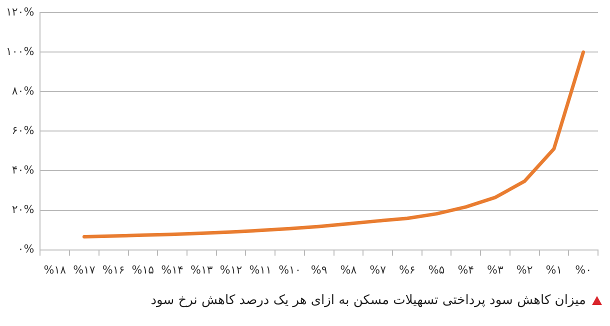  I want to click on x-tick-label: %۹, so click(319, 269).